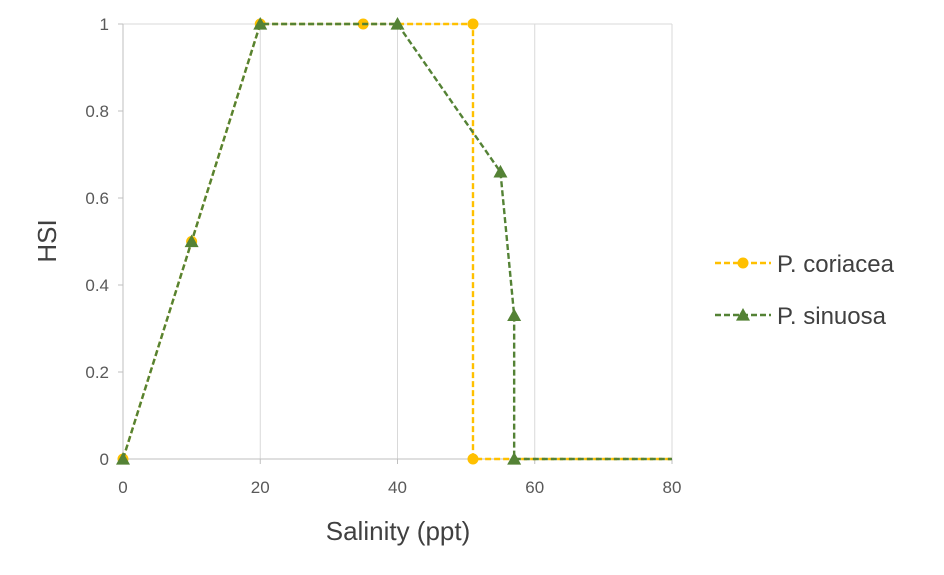  I want to click on y-tick-label-5: 1, so click(104, 24).